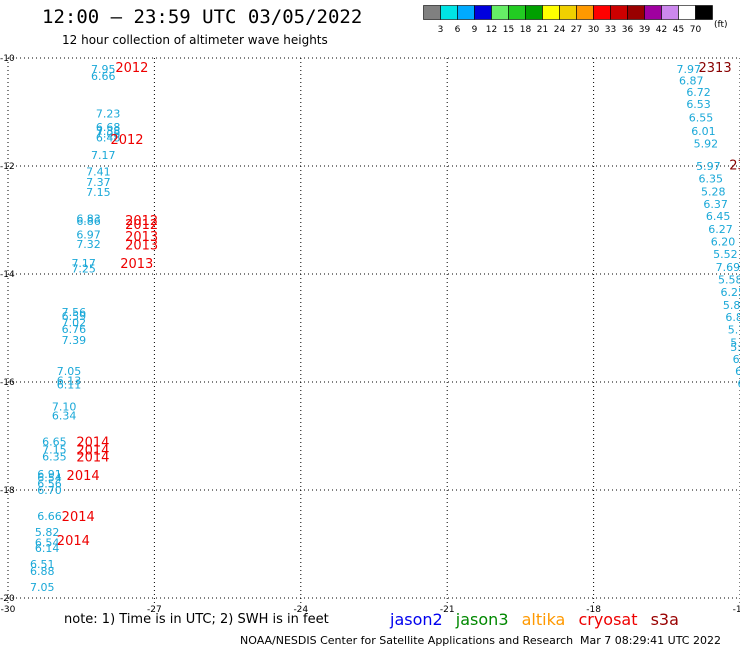 This screenshot has width=740, height=650. What do you see at coordinates (730, 292) in the screenshot?
I see `wave-height-point: 6.25` at bounding box center [730, 292].